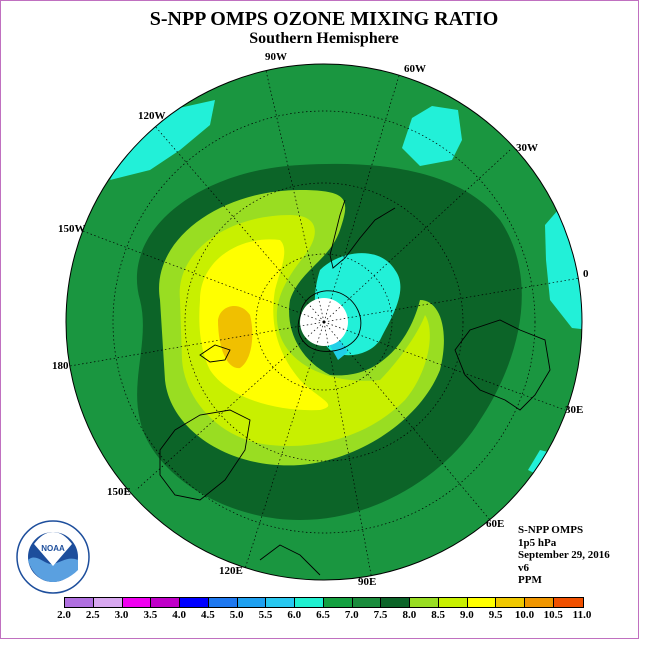 Image resolution: width=648 pixels, height=648 pixels. Describe the element at coordinates (495, 615) in the screenshot. I see `colorbar-tick-label: 9.5` at that location.